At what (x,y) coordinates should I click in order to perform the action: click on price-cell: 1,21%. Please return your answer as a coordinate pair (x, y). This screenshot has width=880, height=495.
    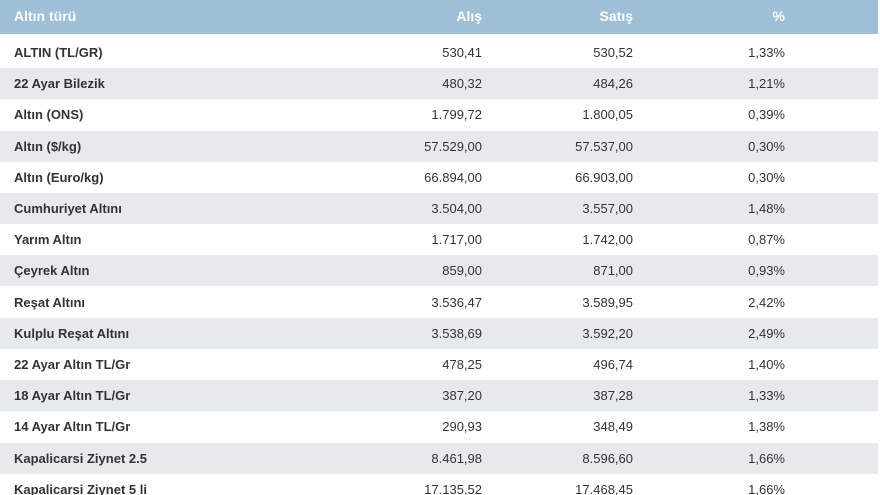
    Looking at the image, I should click on (766, 84).